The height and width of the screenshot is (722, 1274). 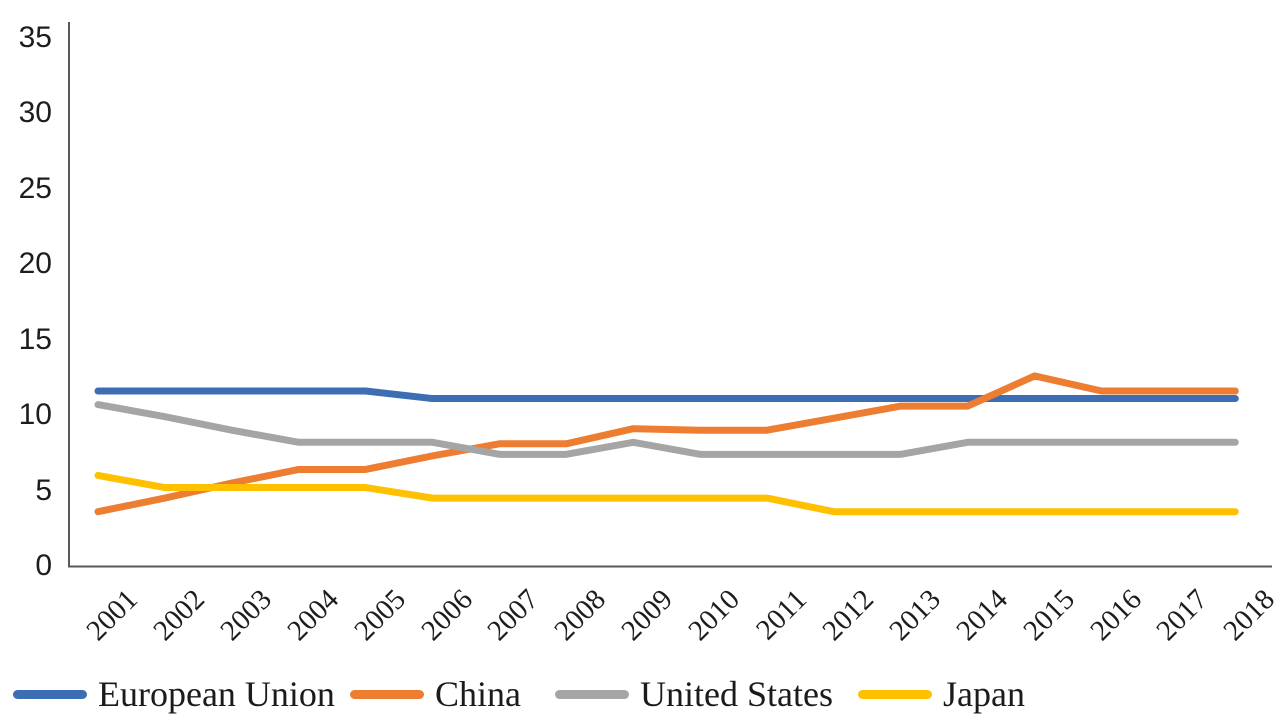 I want to click on legend-label-united-states: United States, so click(x=736, y=694).